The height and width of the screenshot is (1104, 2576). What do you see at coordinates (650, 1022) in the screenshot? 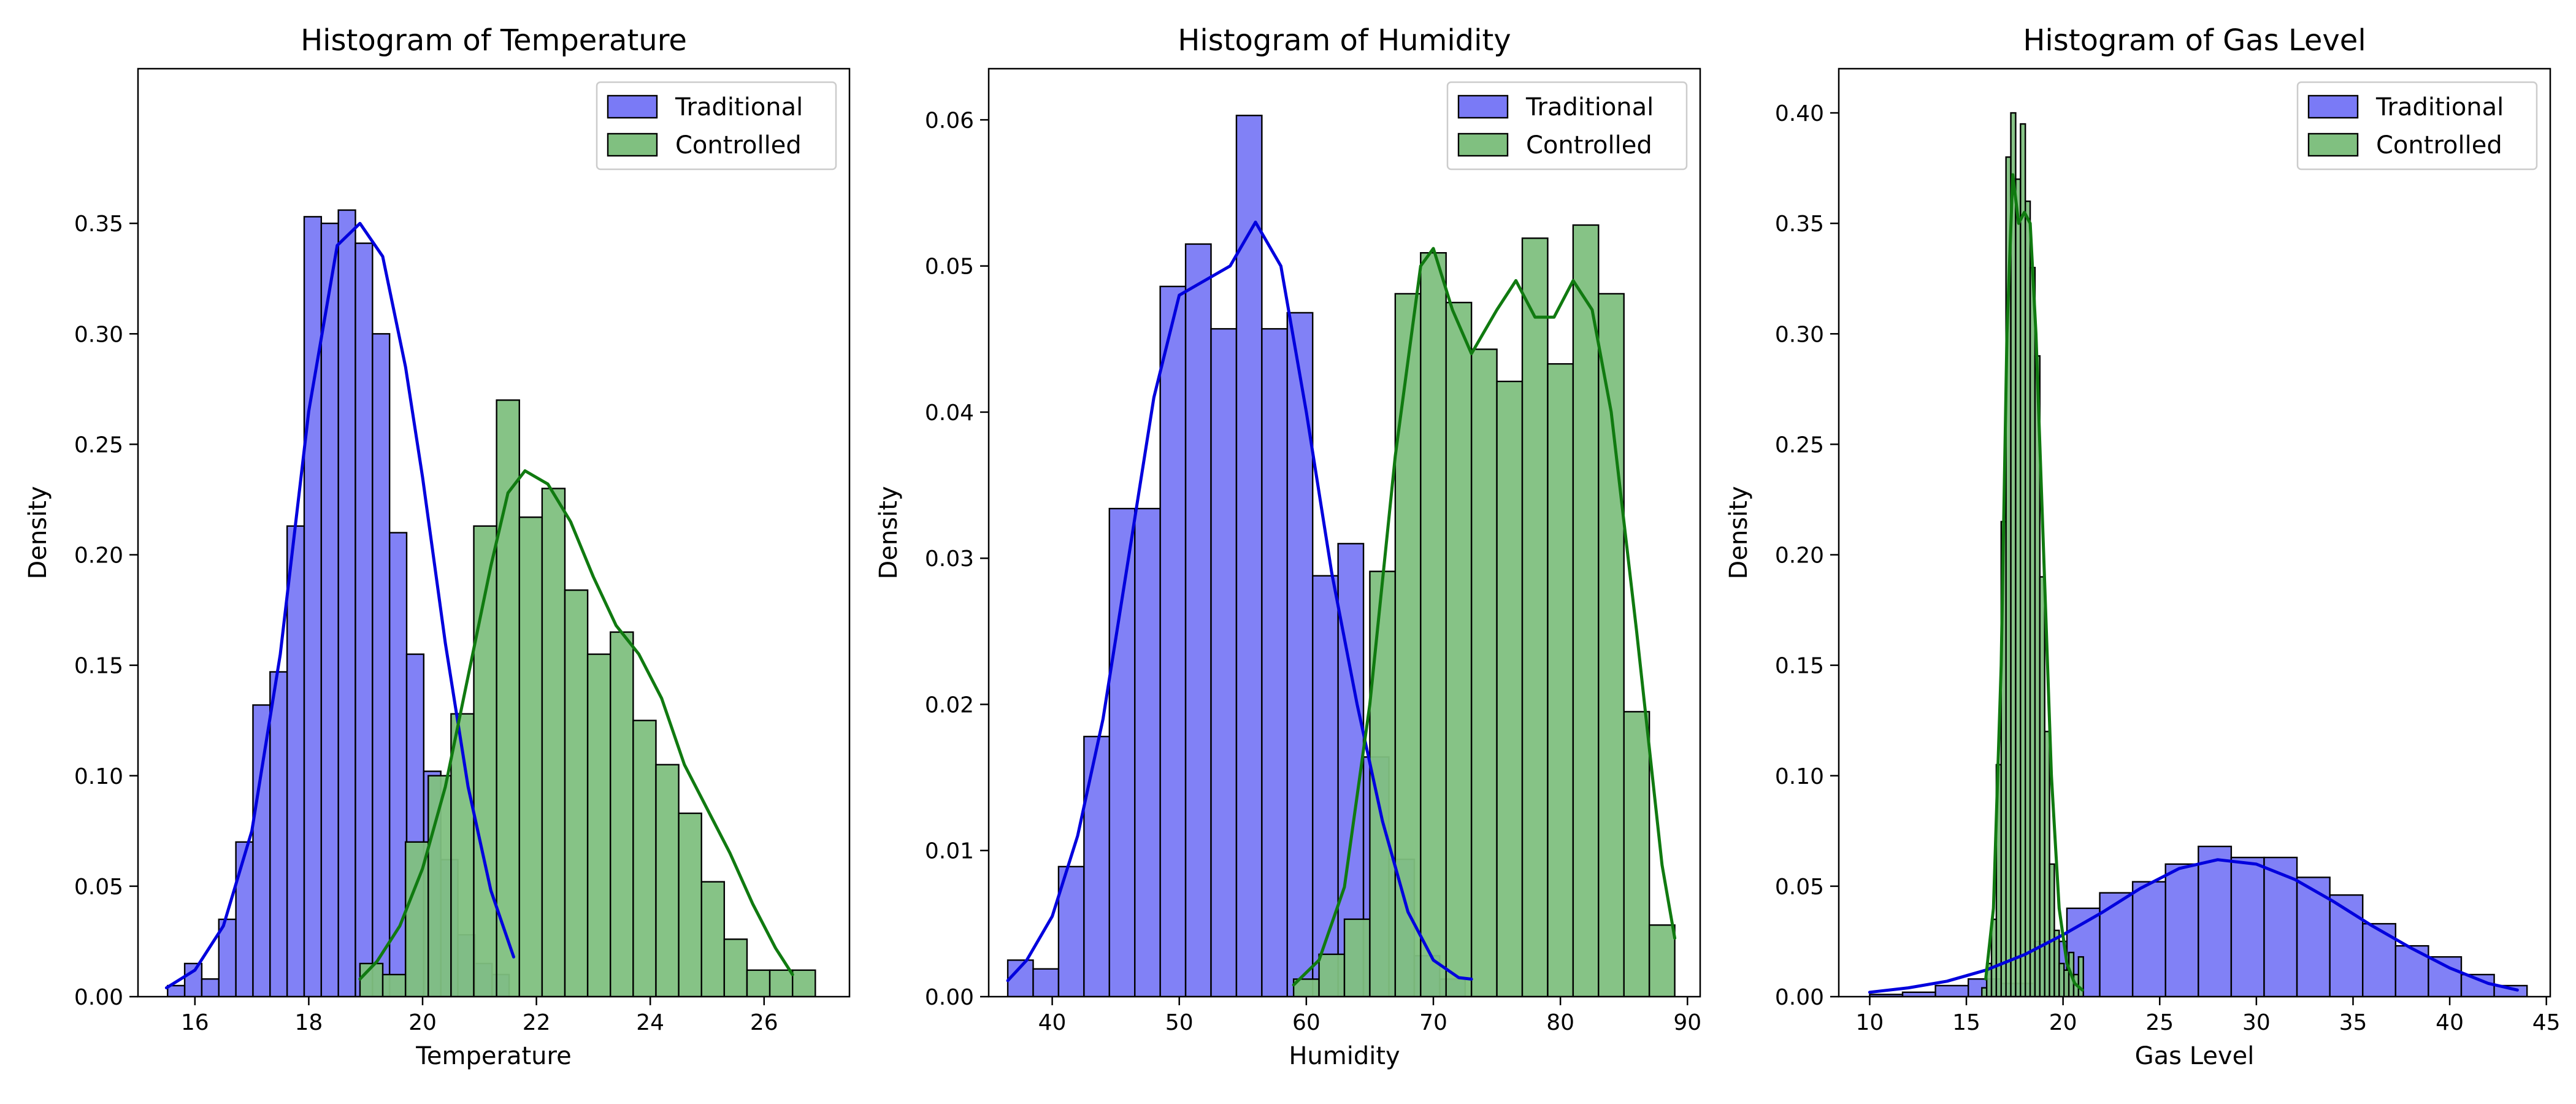
I see `x-tick-label: 24` at bounding box center [650, 1022].